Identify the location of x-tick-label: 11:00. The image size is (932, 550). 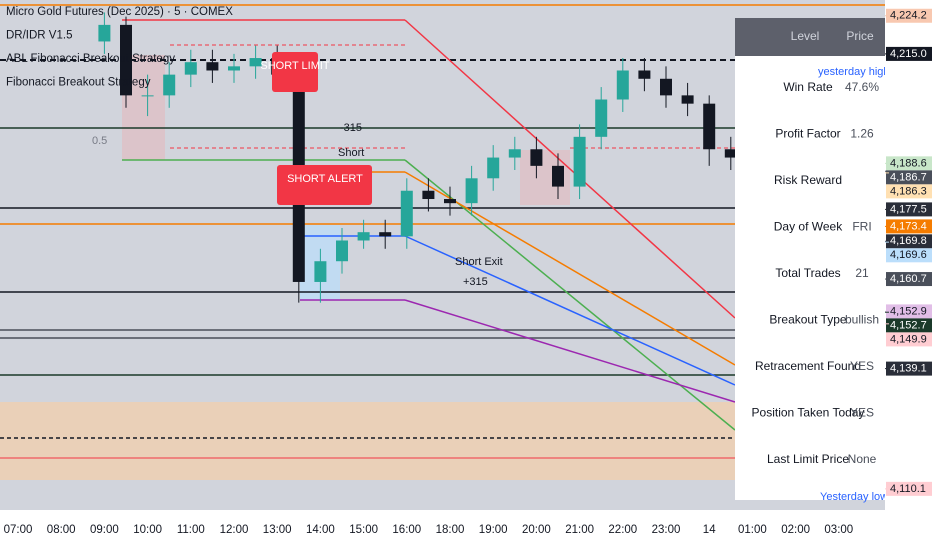
(191, 530).